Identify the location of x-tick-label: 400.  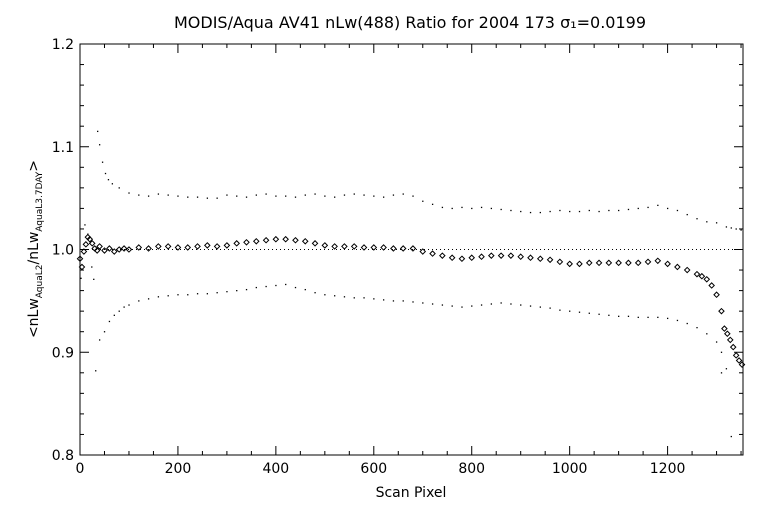
(275, 469).